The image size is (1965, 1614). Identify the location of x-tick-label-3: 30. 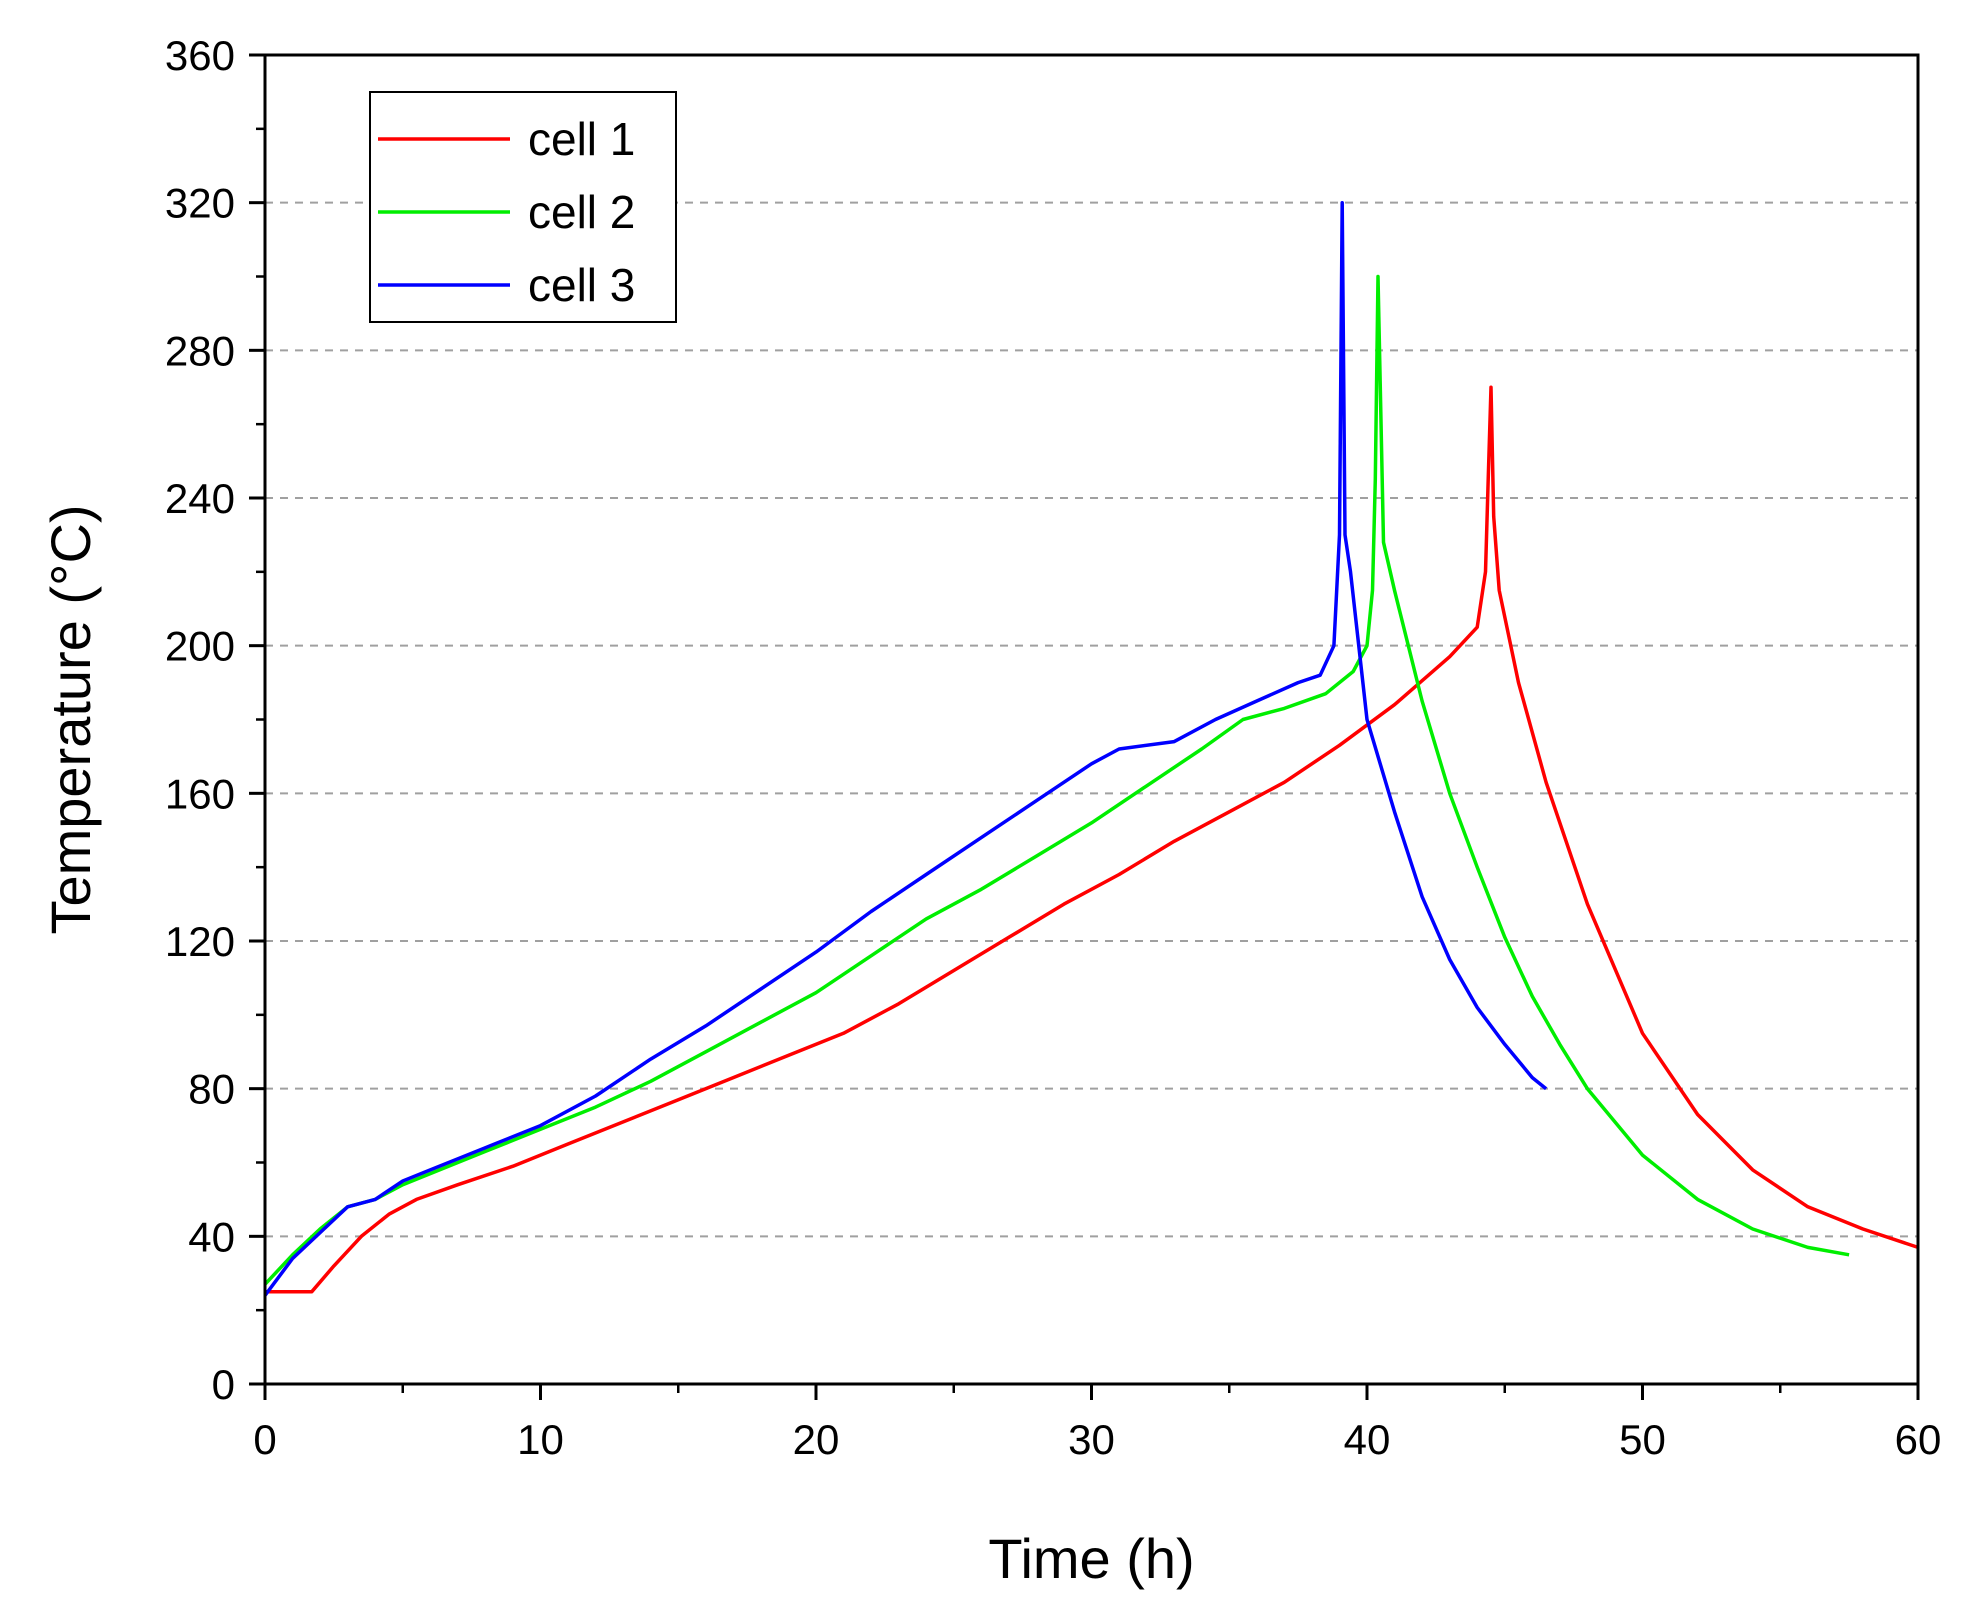
(1091, 1439).